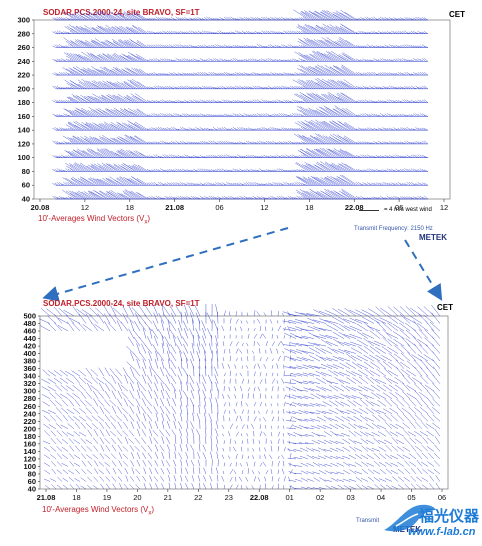  Describe the element at coordinates (29, 331) in the screenshot. I see `bottom-y-tick-label: 460` at that location.